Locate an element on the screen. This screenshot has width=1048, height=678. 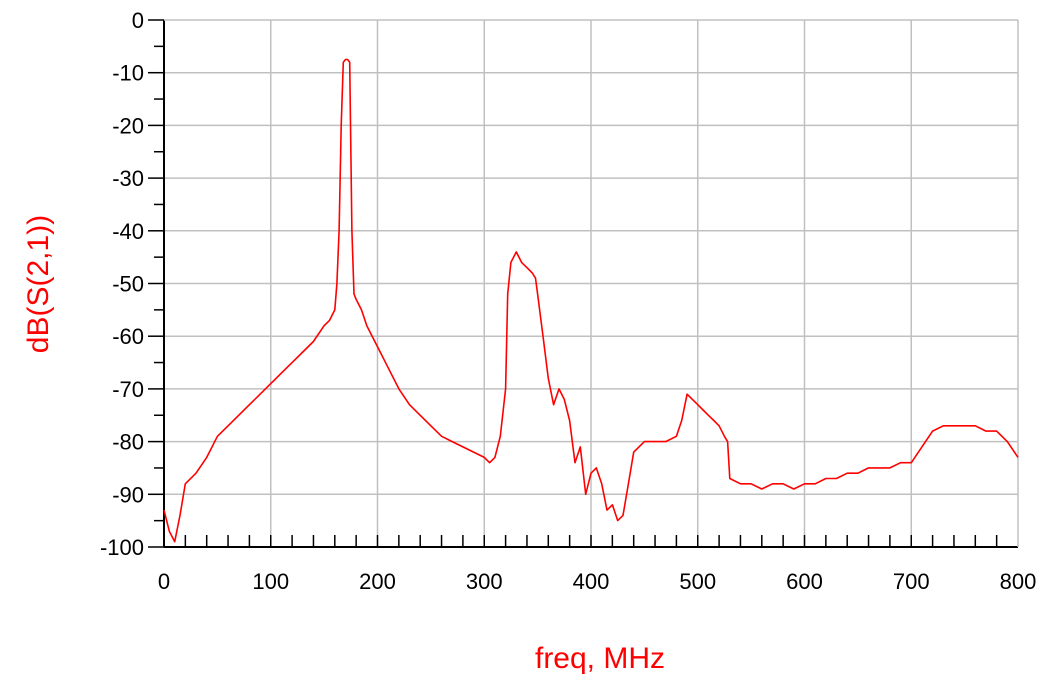
x-tick-label: 300 is located at coordinates (484, 581).